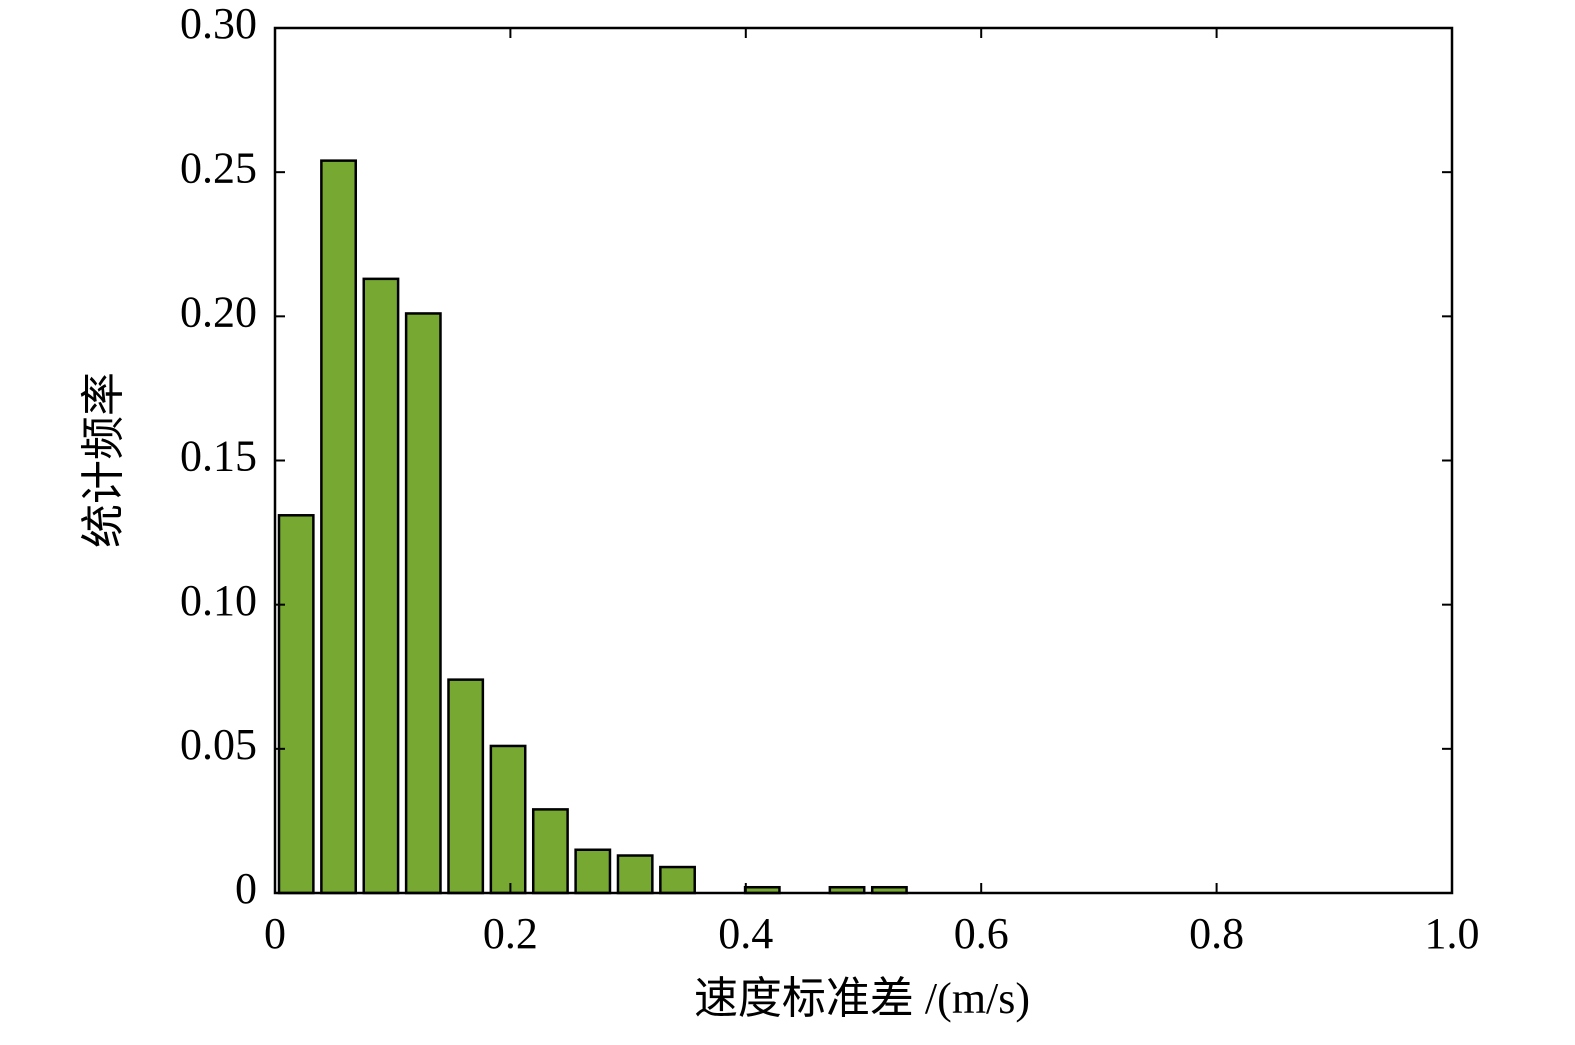 This screenshot has height=1045, width=1575. I want to click on x-tick-label: 0.4, so click(745, 933).